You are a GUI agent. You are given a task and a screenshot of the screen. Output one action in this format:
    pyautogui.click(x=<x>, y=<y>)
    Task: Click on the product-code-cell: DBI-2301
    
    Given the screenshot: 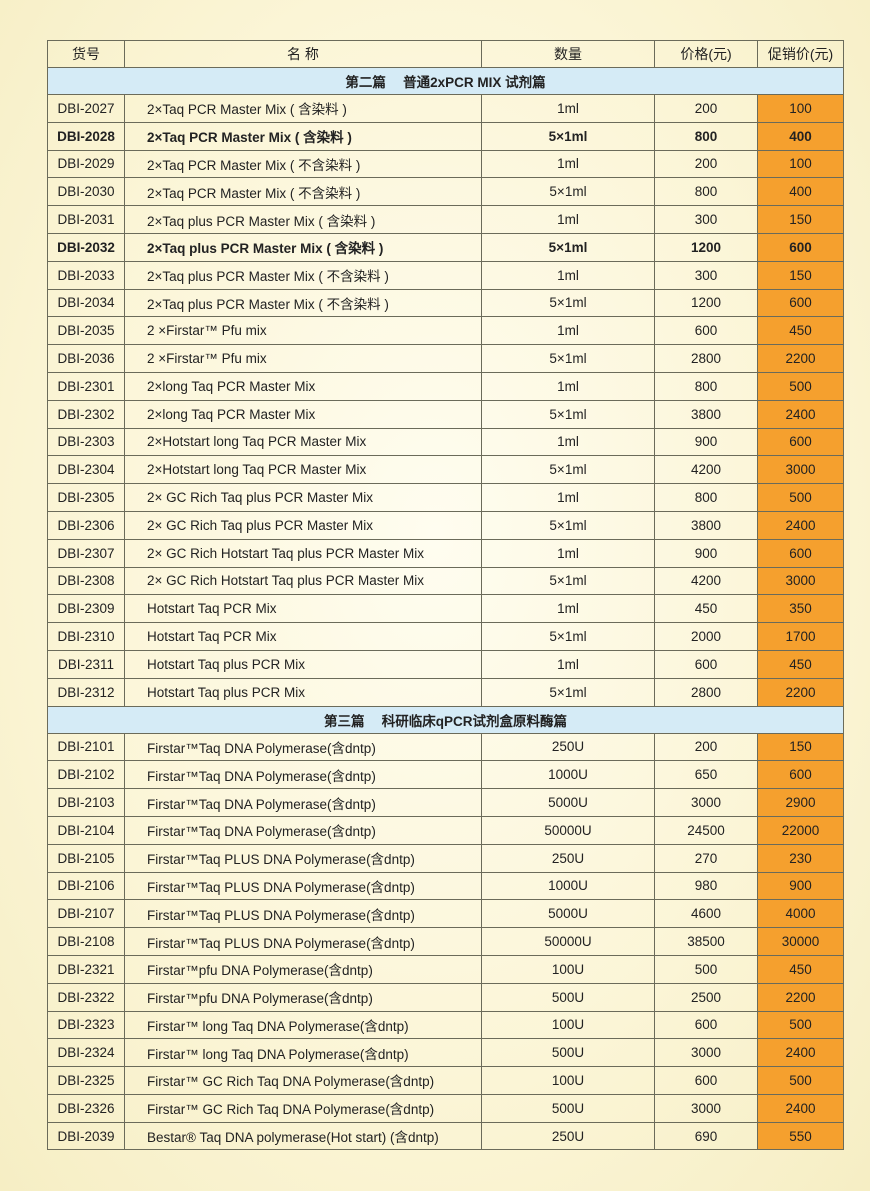 What is the action you would take?
    pyautogui.click(x=86, y=386)
    